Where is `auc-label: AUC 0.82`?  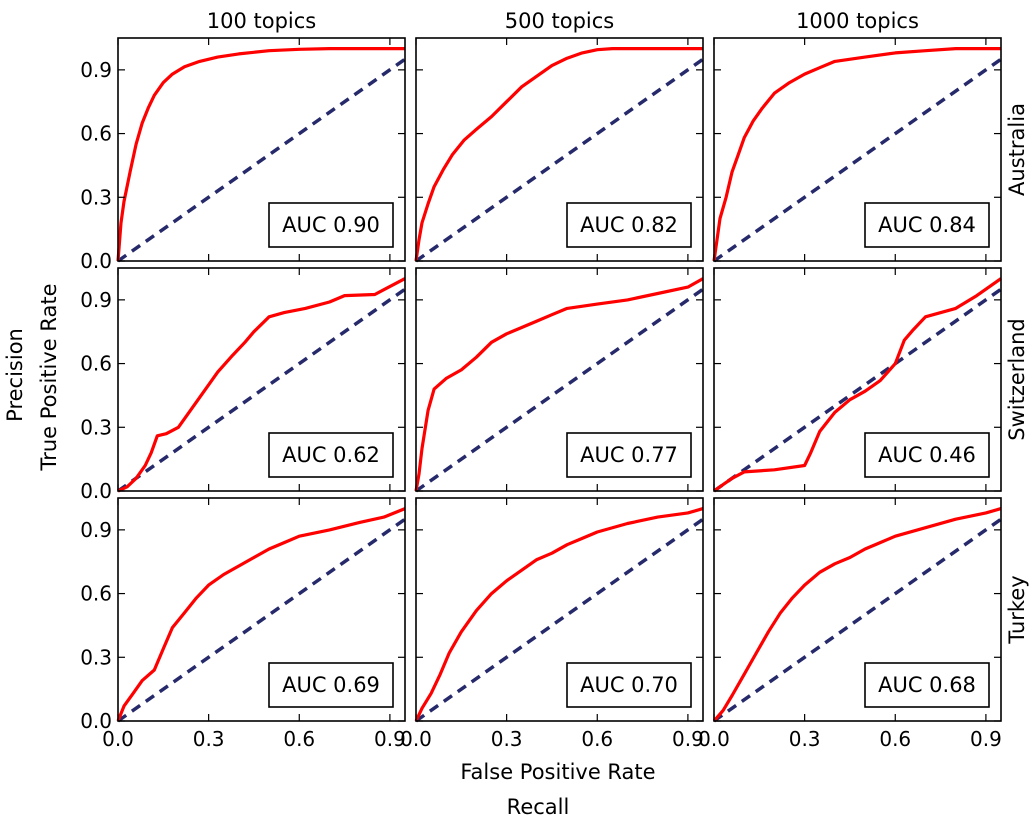 auc-label: AUC 0.82 is located at coordinates (629, 225).